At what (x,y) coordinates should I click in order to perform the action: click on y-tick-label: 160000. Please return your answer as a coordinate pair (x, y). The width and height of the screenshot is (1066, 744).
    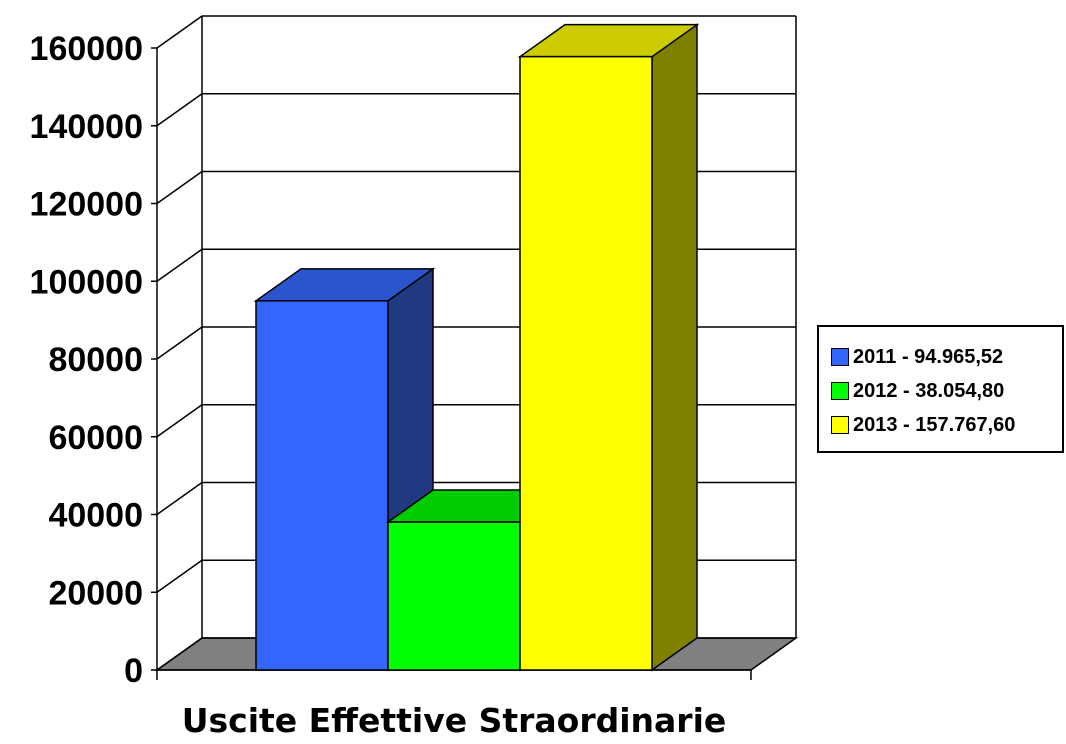
    Looking at the image, I should click on (86, 49).